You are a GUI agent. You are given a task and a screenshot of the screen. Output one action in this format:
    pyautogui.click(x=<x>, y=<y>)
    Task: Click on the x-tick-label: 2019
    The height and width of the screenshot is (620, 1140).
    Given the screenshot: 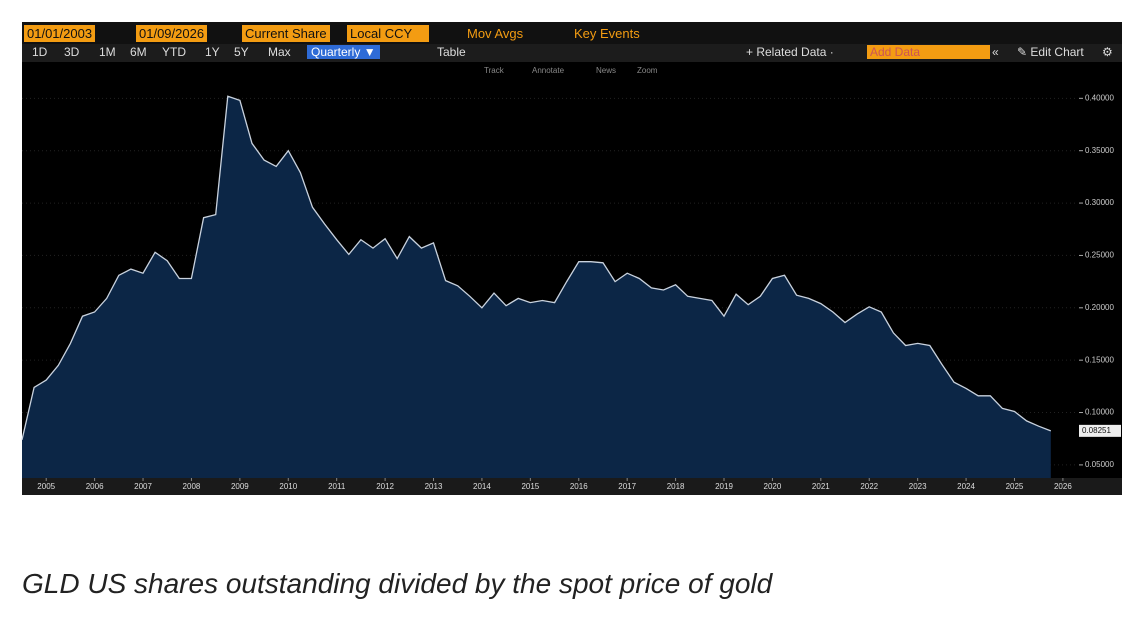 What is the action you would take?
    pyautogui.click(x=724, y=486)
    